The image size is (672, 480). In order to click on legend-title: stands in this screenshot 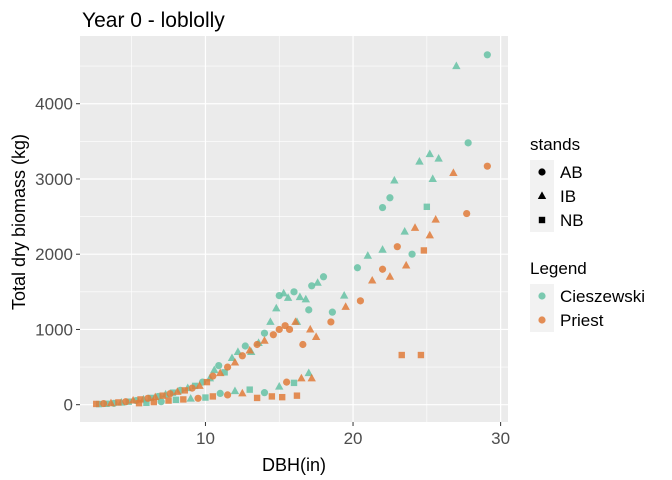, I will do `click(555, 144)`.